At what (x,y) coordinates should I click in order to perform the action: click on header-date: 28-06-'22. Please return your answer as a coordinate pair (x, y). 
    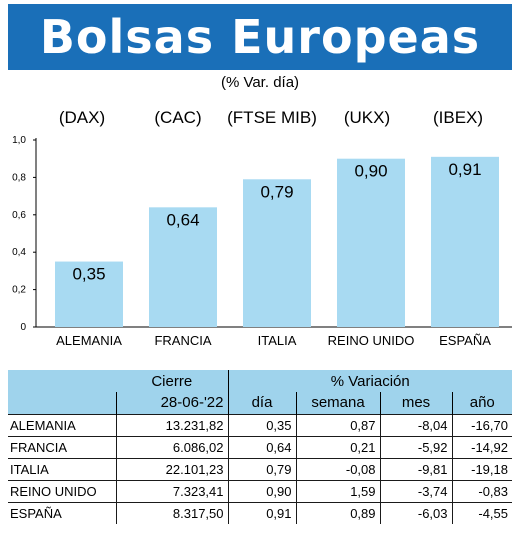
    Looking at the image, I should click on (171, 403).